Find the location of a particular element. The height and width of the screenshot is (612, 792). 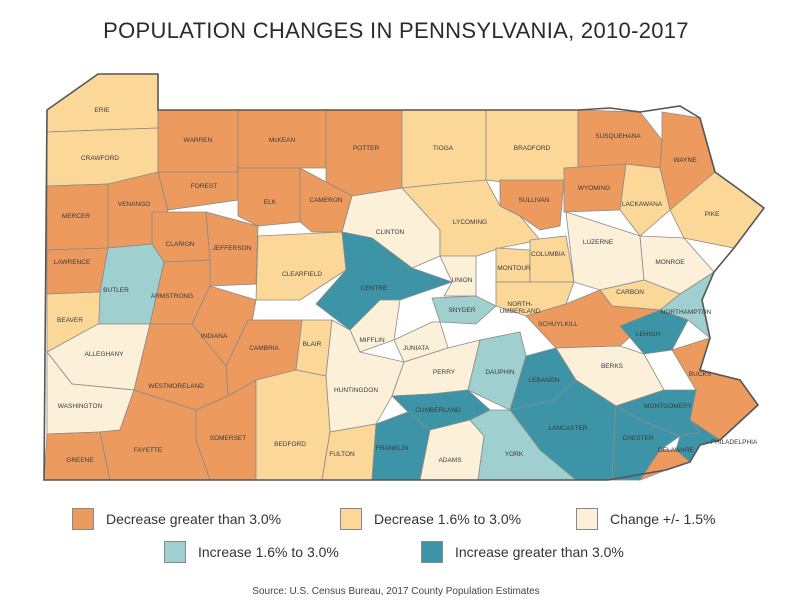

county-label-montour: MONTOUR is located at coordinates (514, 268).